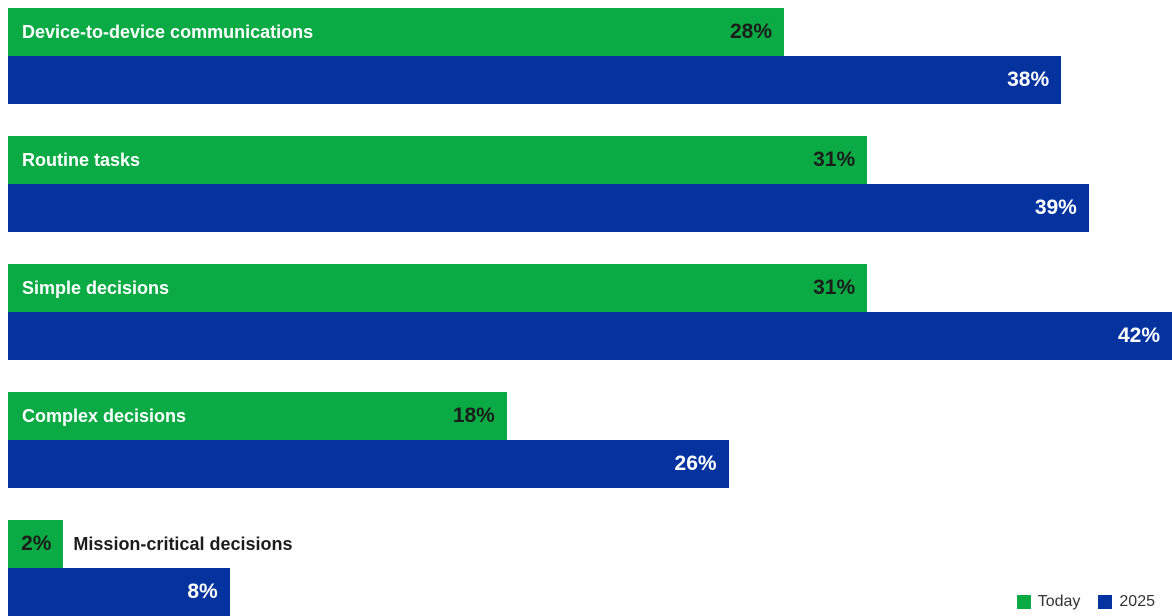 This screenshot has width=1172, height=616. I want to click on legend-label-2025: 2025, so click(1137, 601).